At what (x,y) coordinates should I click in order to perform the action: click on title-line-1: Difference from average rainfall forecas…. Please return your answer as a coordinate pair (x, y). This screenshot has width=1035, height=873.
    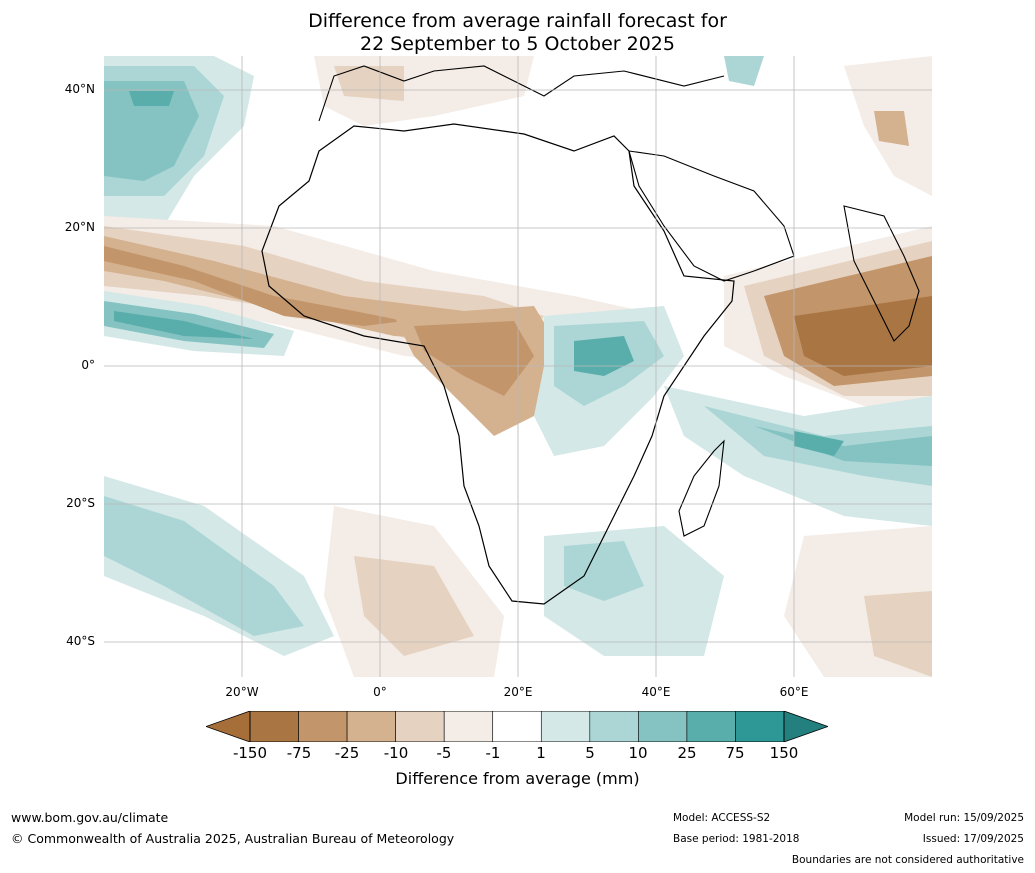
    Looking at the image, I should click on (517, 21).